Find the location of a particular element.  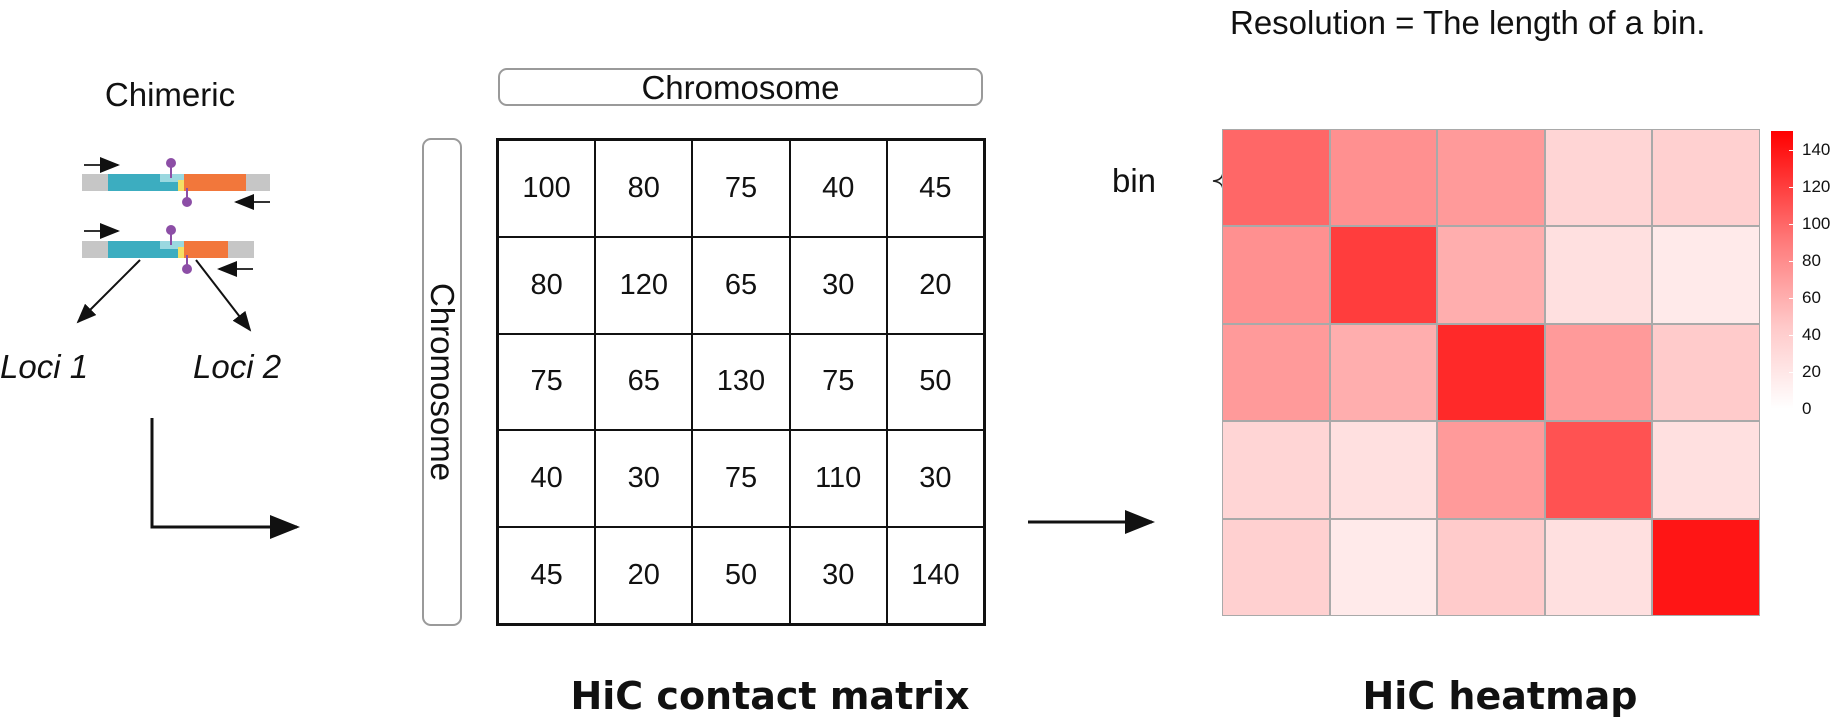

colorbar-tick-label: 20 is located at coordinates (1811, 371).